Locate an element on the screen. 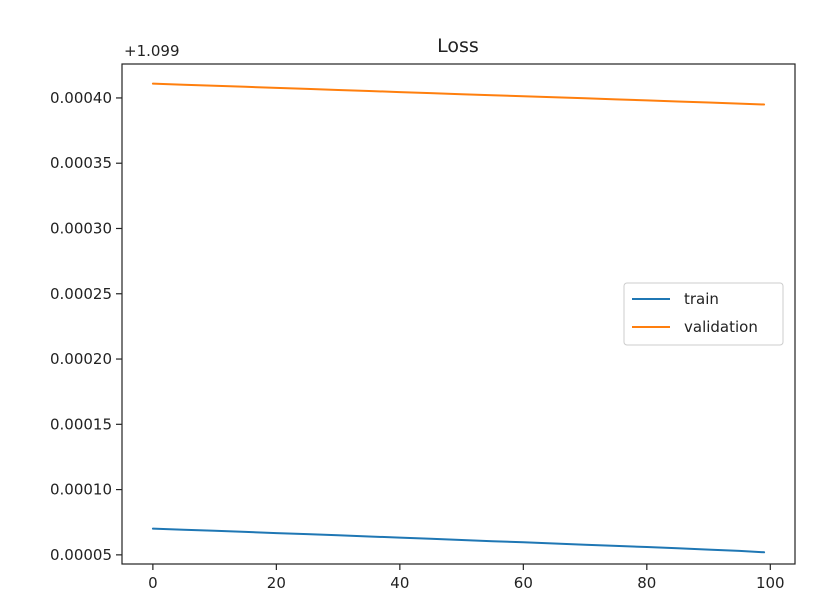 The width and height of the screenshot is (828, 616). y-tick-label: 0.00035 is located at coordinates (81, 163).